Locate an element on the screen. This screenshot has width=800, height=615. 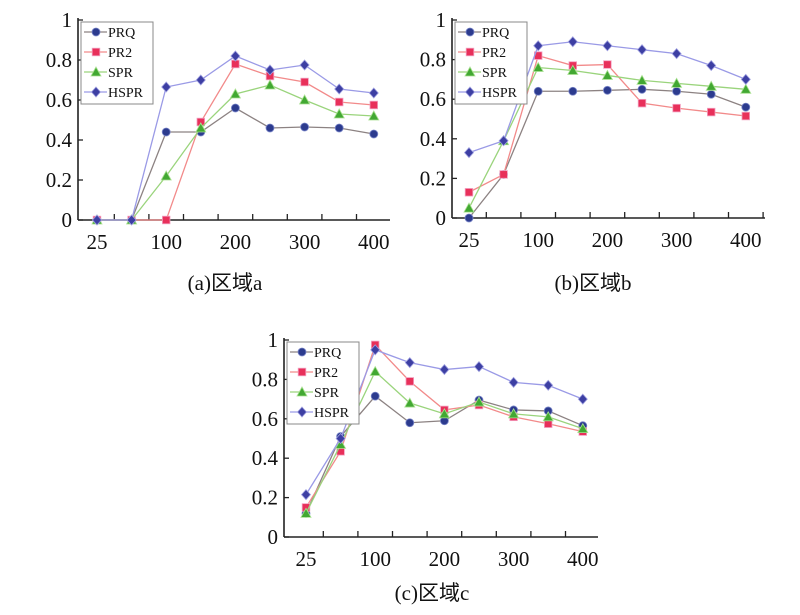
series-spr is located at coordinates (607, 137).